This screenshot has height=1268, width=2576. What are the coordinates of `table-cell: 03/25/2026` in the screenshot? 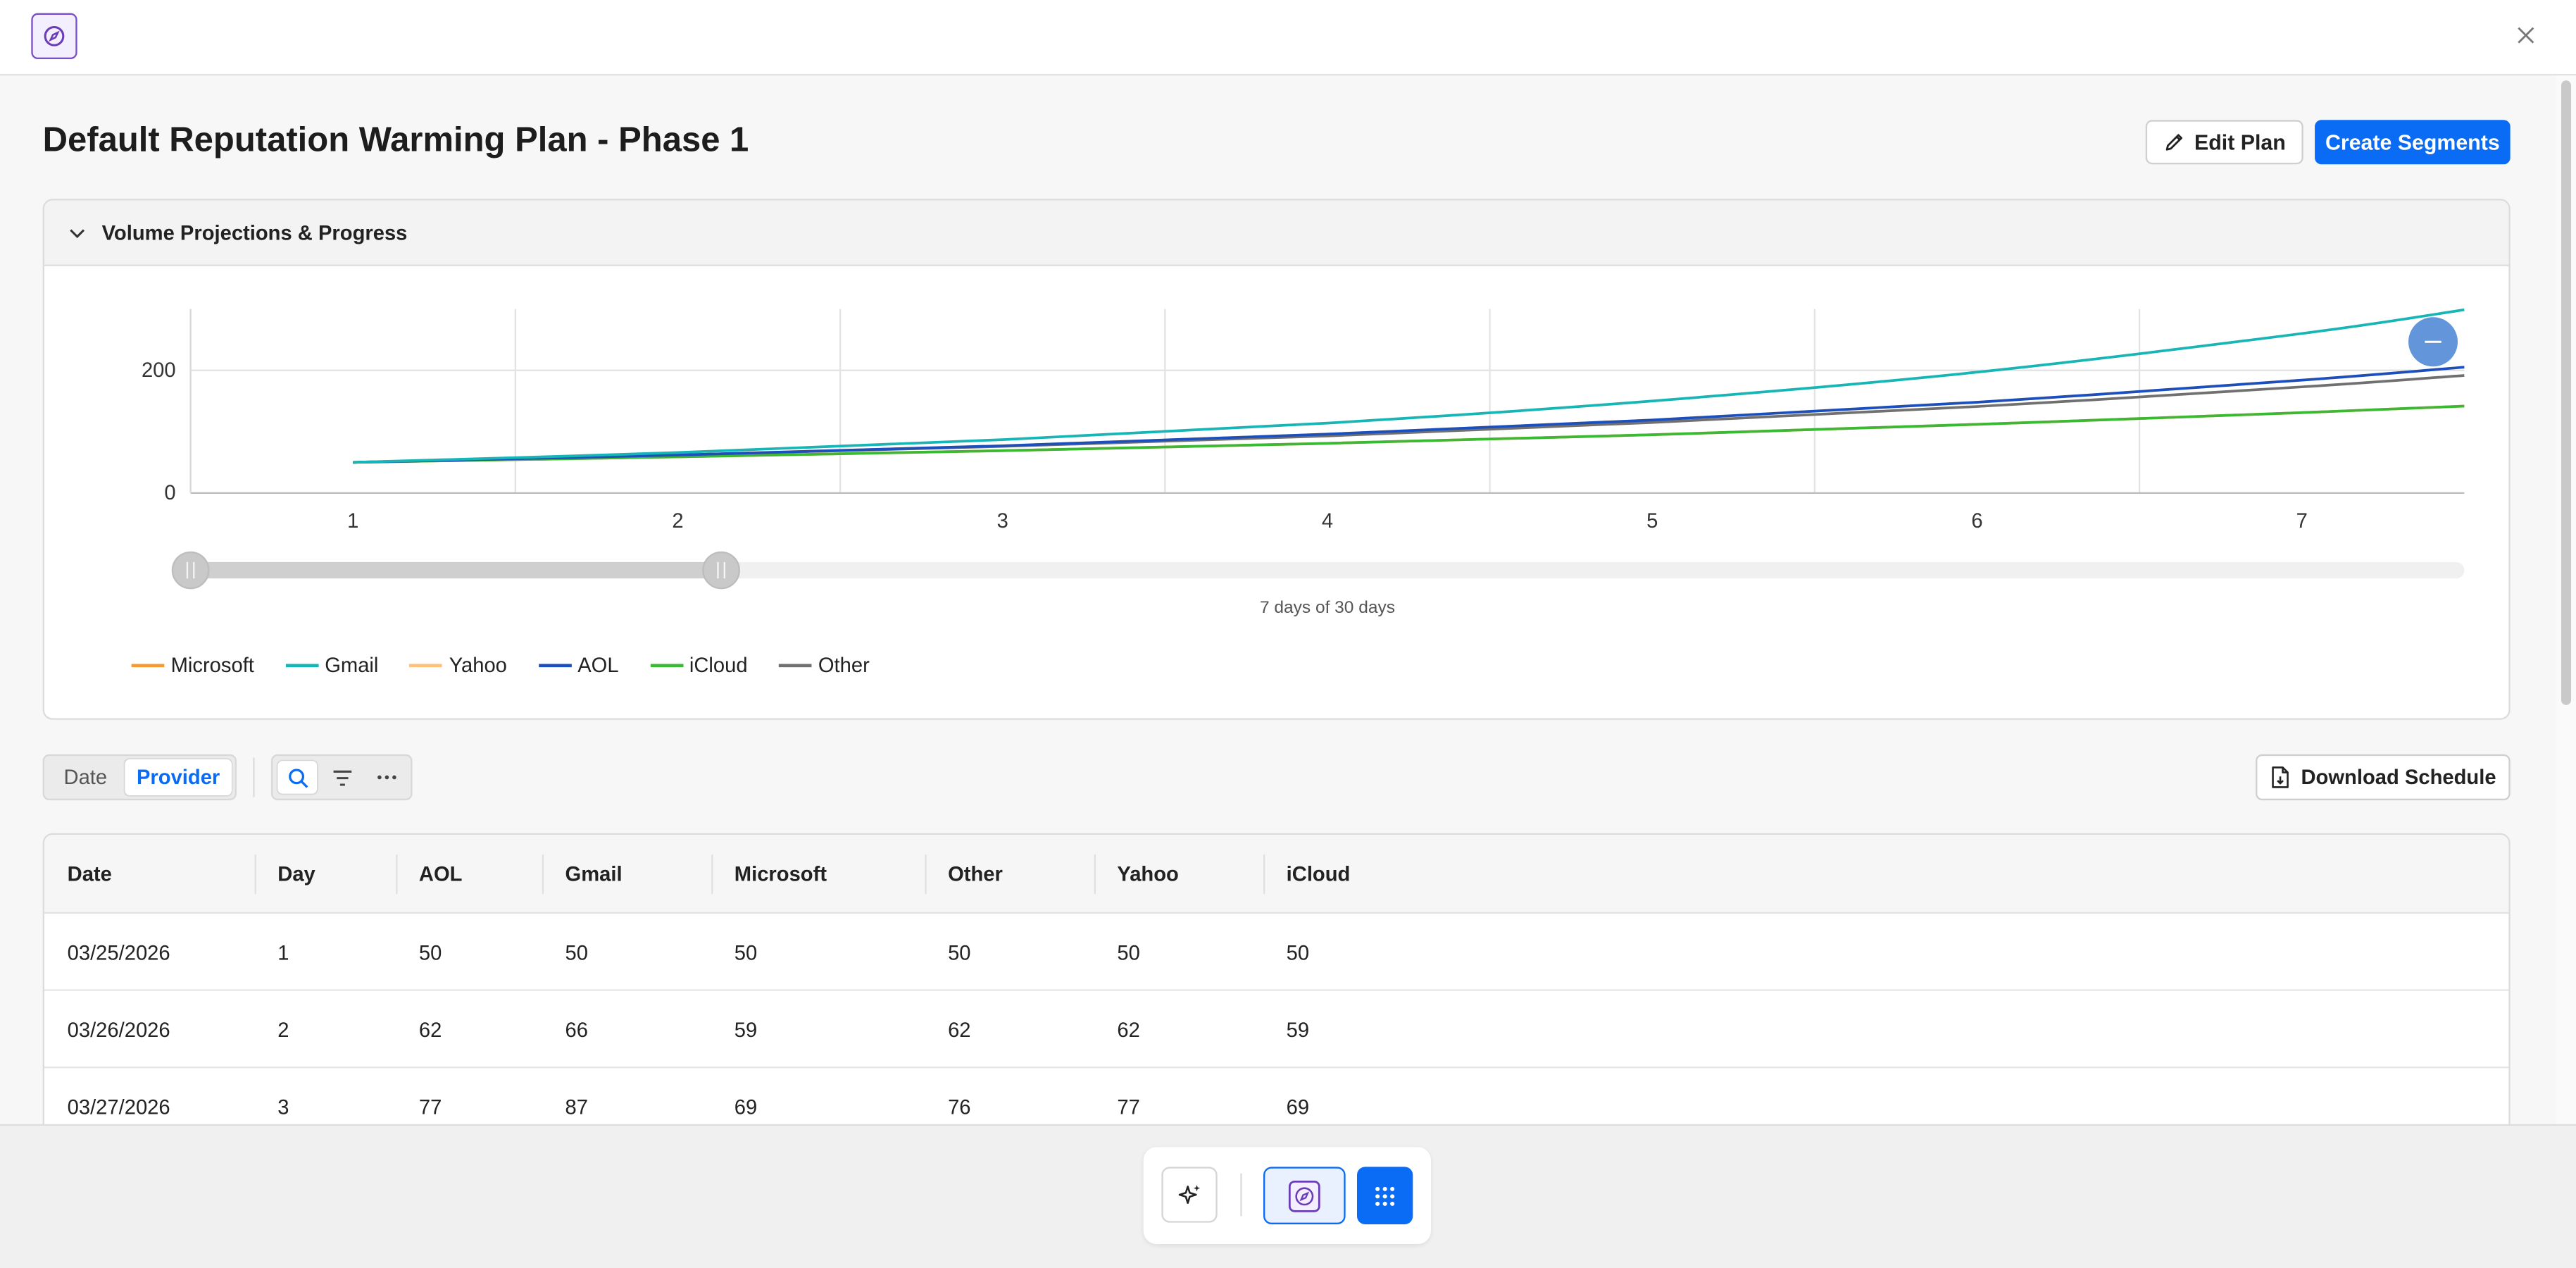 It's located at (118, 952).